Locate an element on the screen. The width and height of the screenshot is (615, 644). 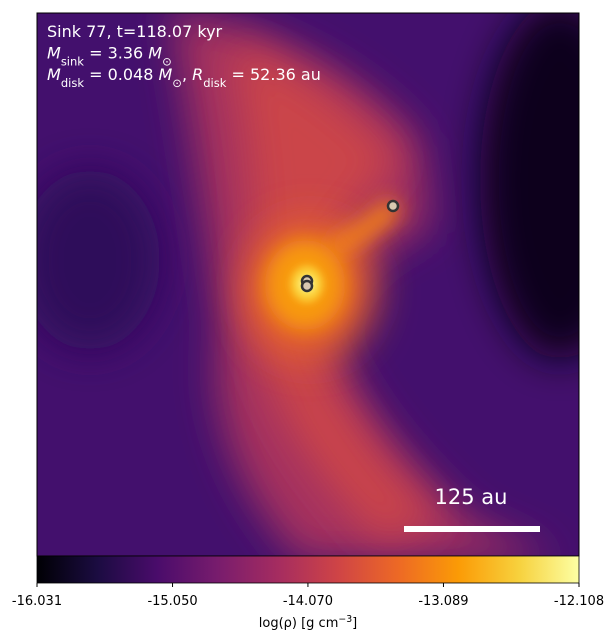
text-part: ] is located at coordinates (354, 623).